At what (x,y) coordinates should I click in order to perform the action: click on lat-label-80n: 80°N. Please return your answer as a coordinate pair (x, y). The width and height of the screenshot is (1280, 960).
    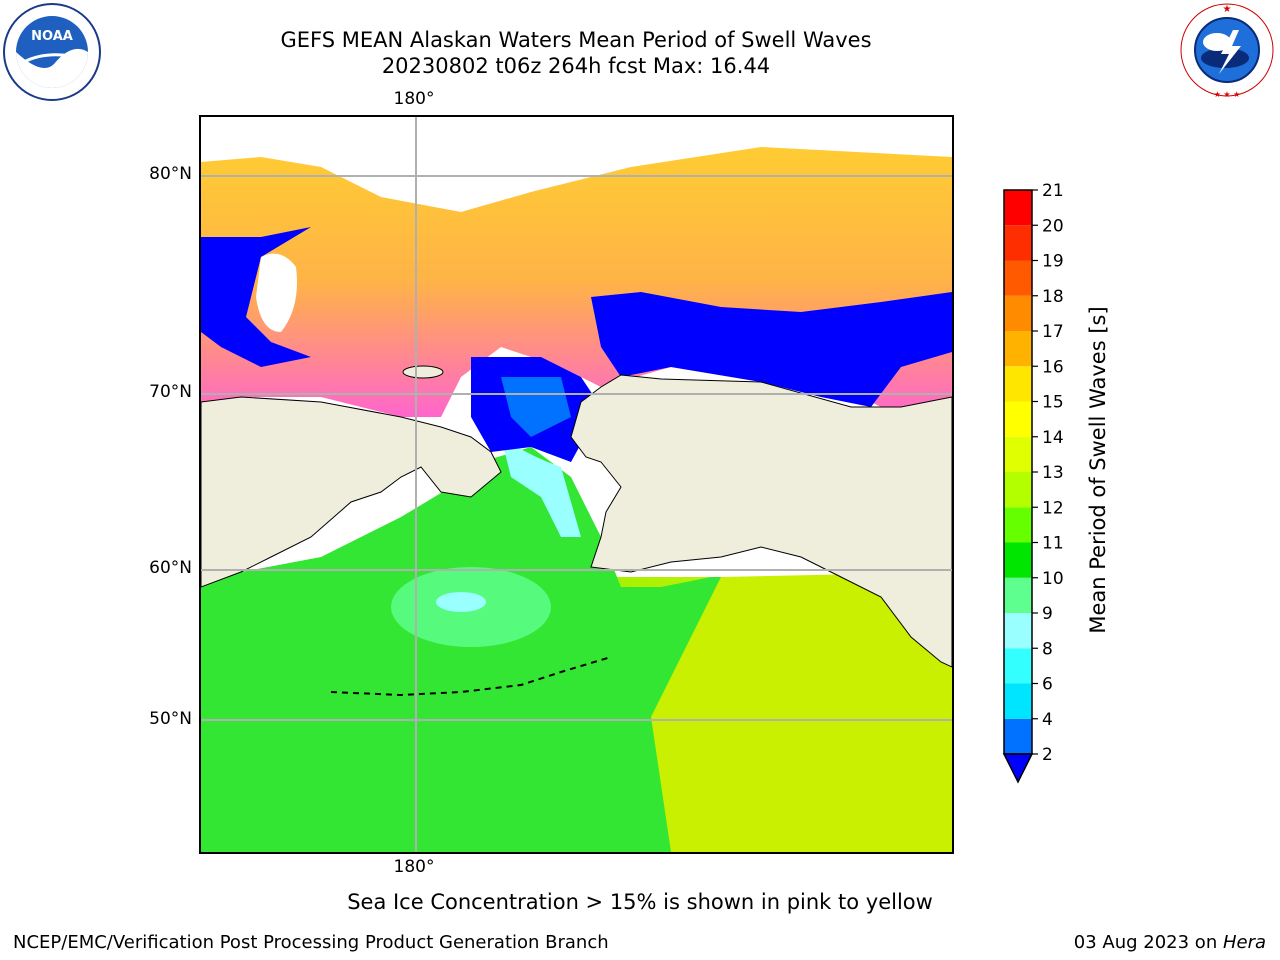
    Looking at the image, I should click on (170, 174).